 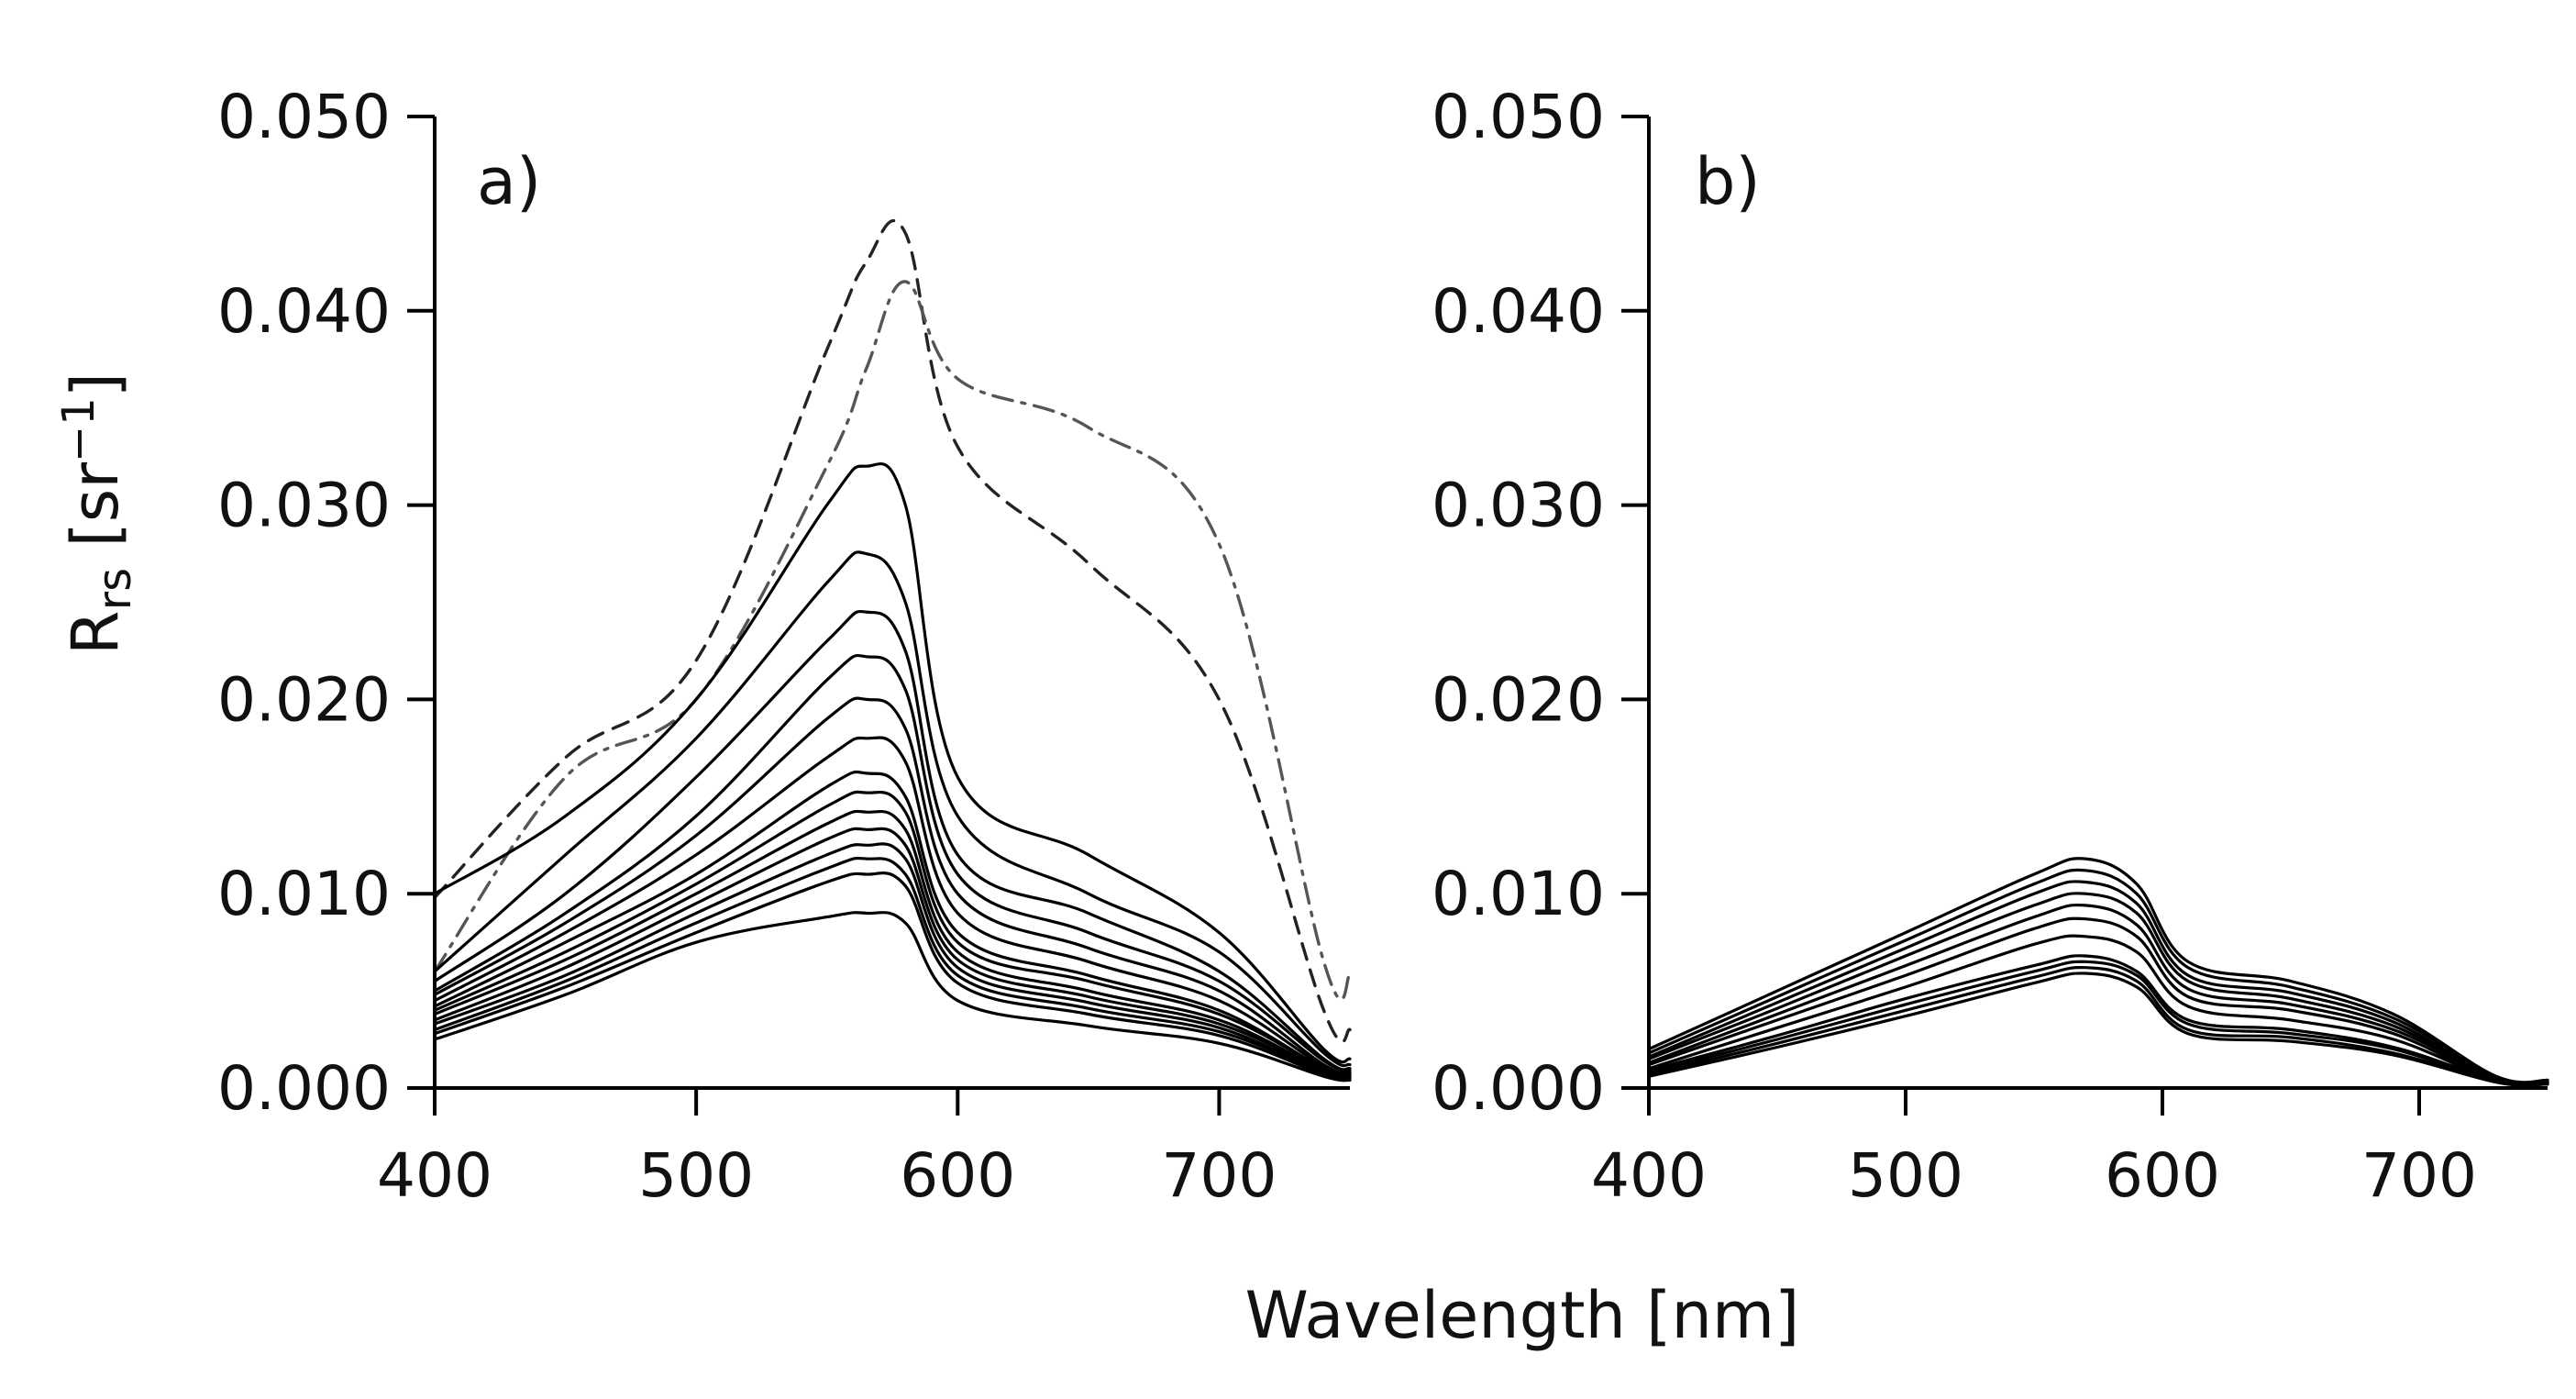 I want to click on panel-b-series-b11, so click(x=2098, y=1029).